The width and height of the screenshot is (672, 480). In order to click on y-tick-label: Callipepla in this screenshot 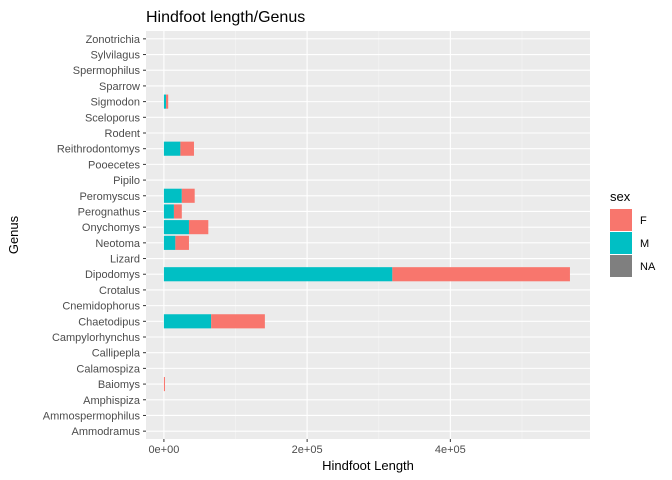, I will do `click(116, 354)`.